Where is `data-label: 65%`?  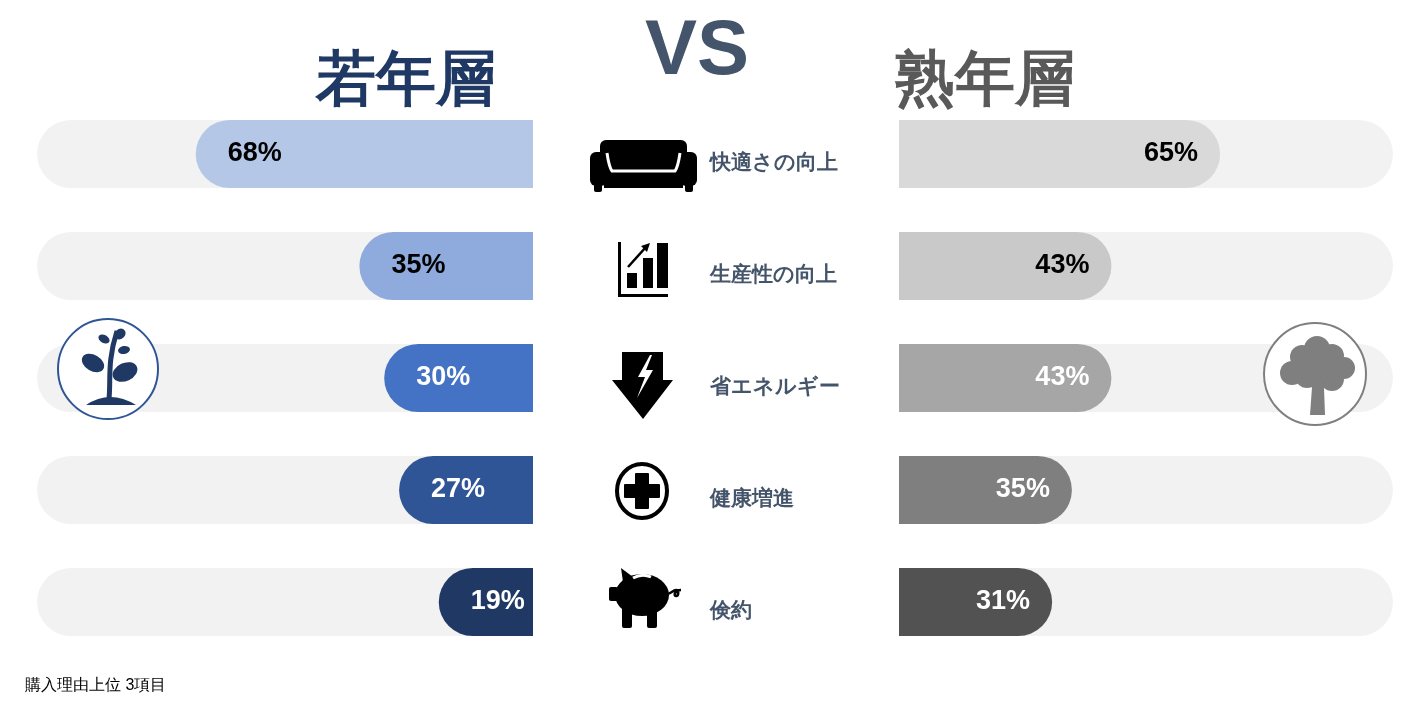
data-label: 65% is located at coordinates (1171, 152).